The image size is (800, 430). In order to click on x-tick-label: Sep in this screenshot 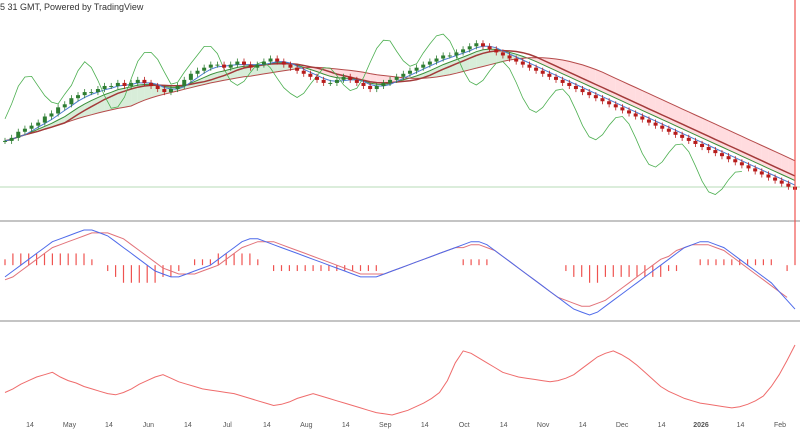, I will do `click(385, 425)`.